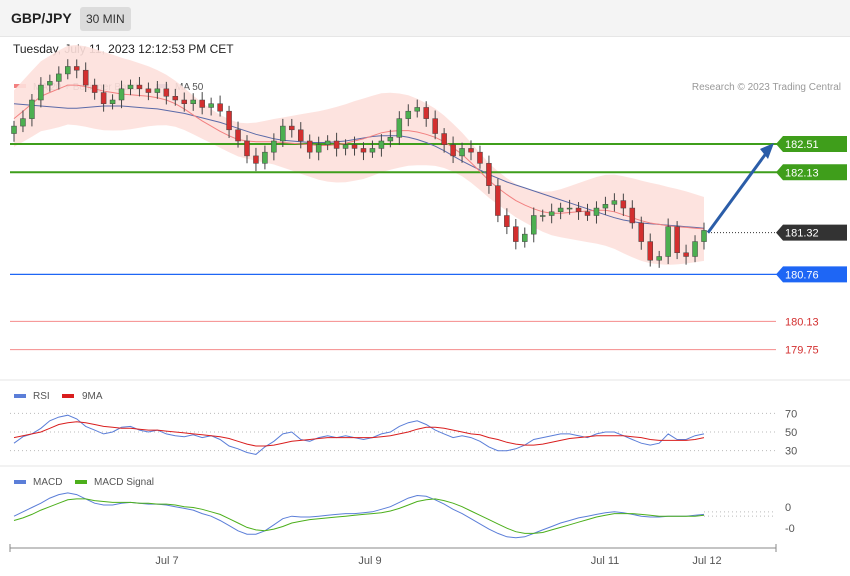 The width and height of the screenshot is (850, 576). What do you see at coordinates (425, 18) in the screenshot?
I see `top-bar: GBP/JPY 30 MIN` at bounding box center [425, 18].